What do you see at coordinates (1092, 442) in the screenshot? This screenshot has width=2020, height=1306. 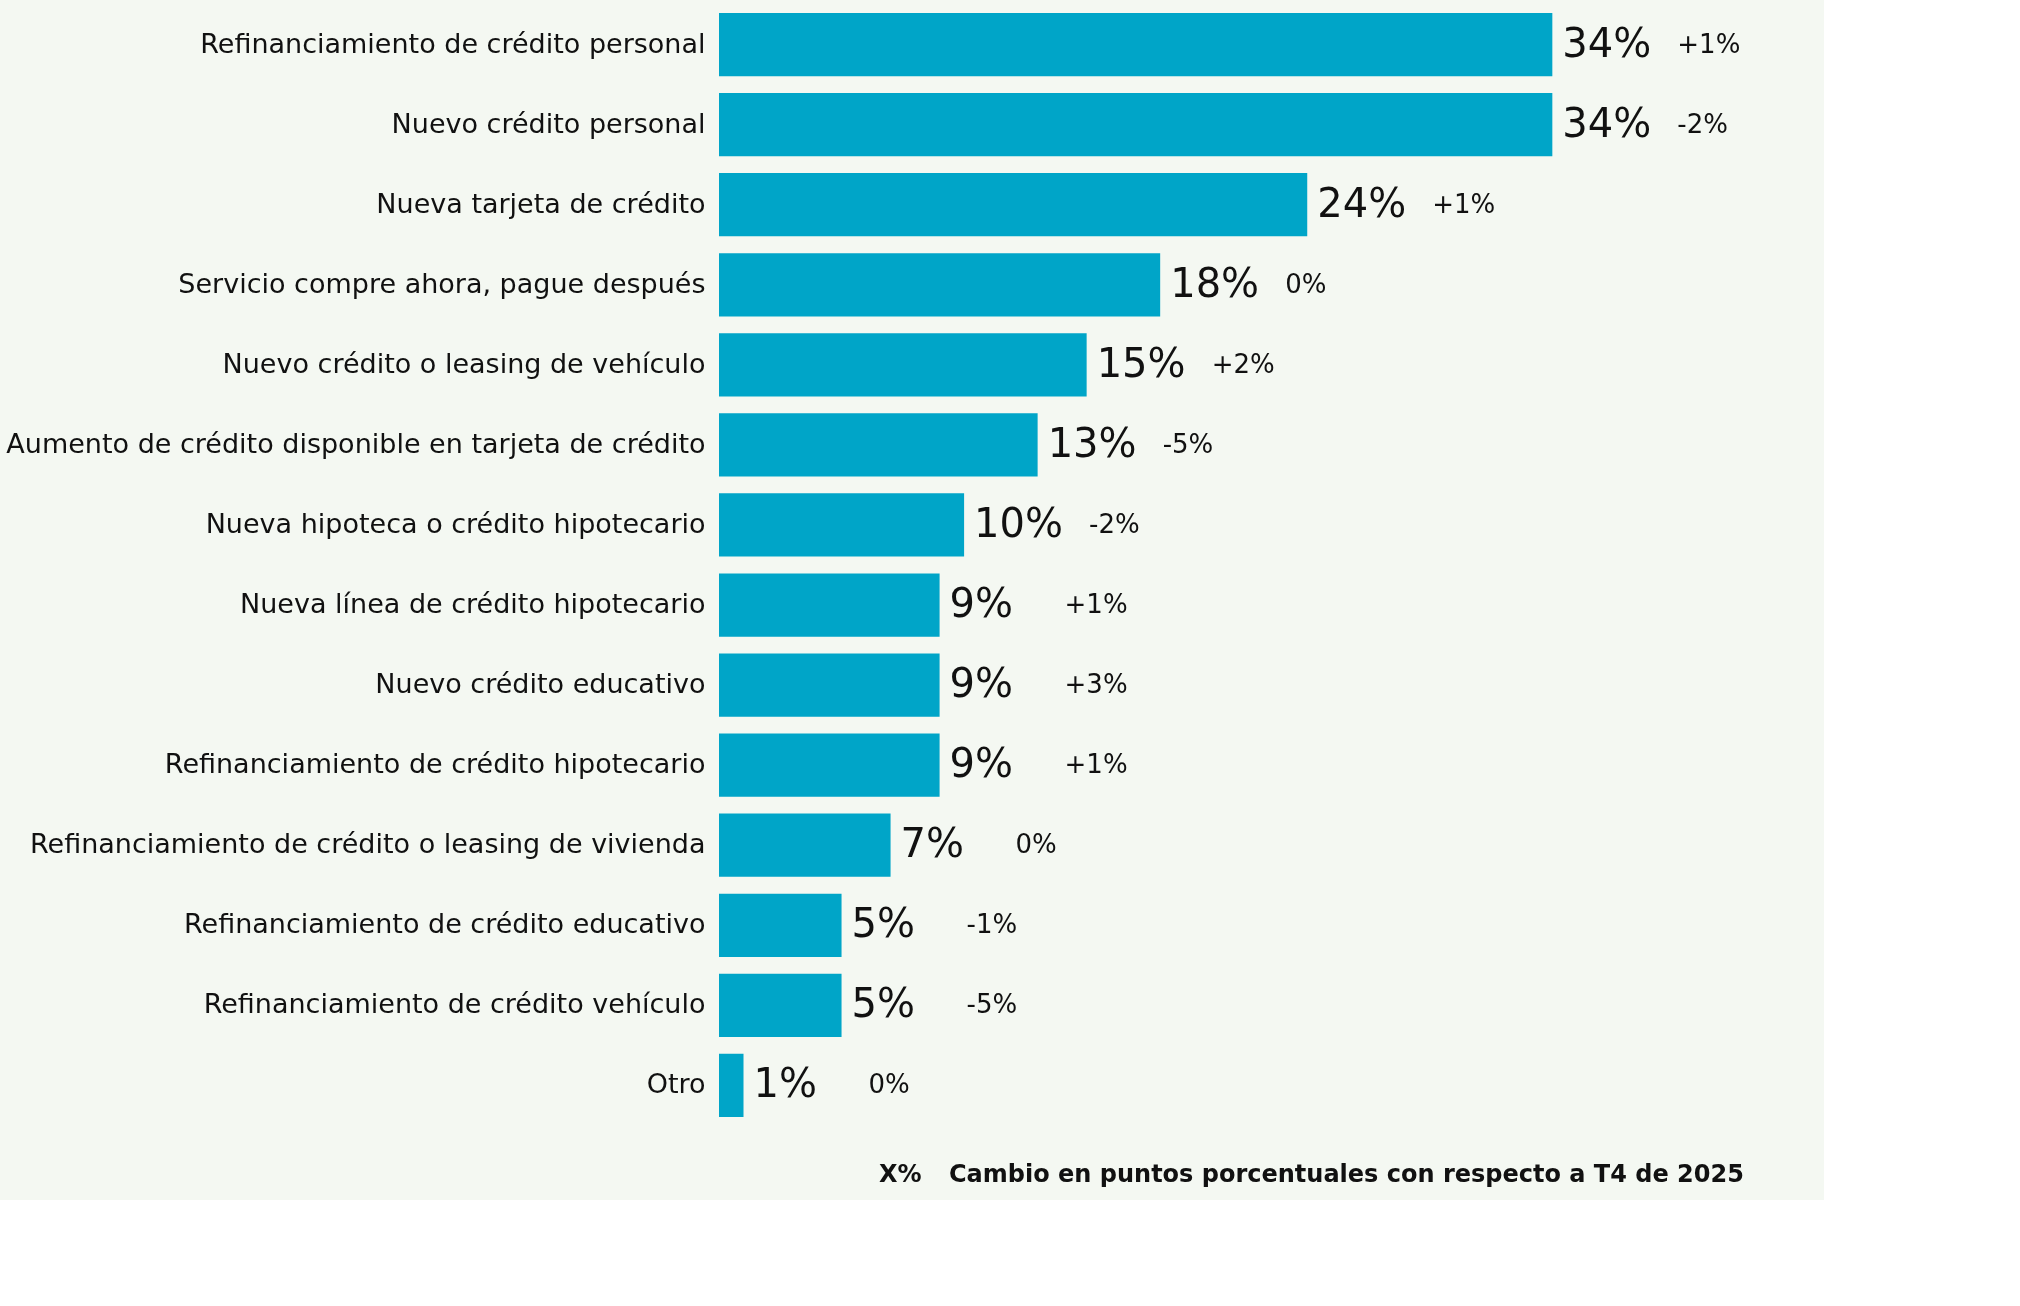 I see `data-label: 13%` at bounding box center [1092, 442].